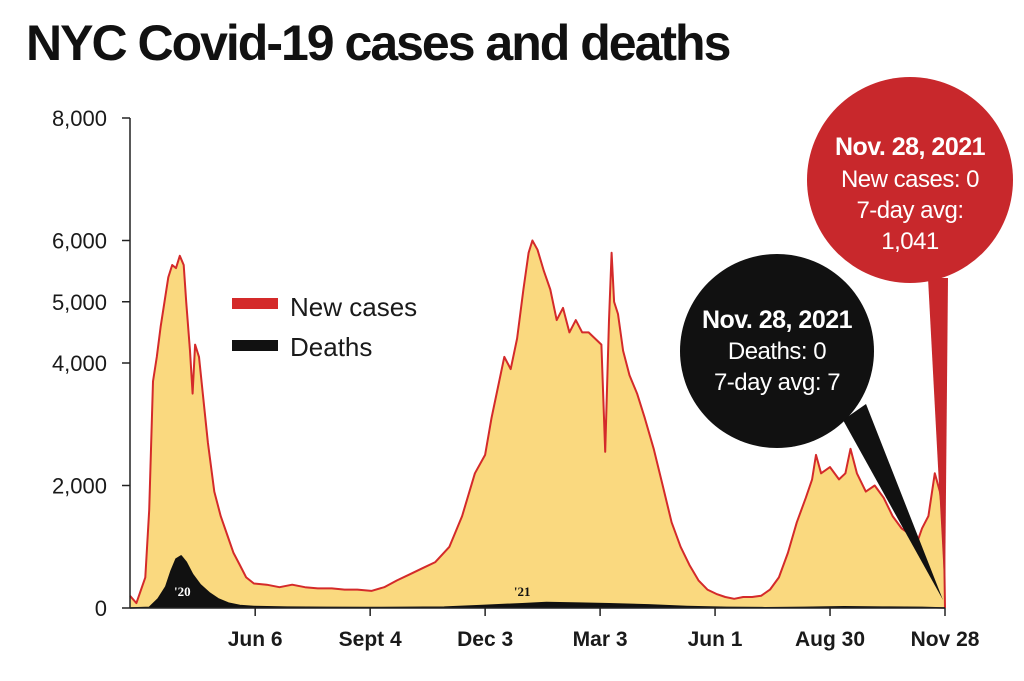  I want to click on deaths-callout-line-1: Deaths: 0, so click(777, 351).